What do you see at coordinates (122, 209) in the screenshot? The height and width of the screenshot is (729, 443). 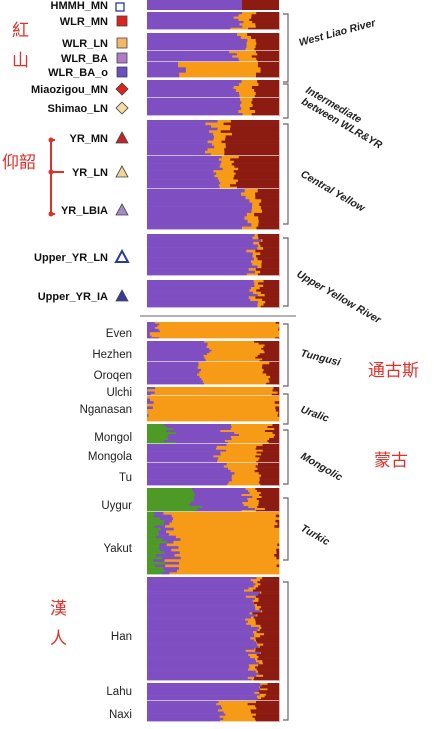 I see `triangle-marker-icon` at bounding box center [122, 209].